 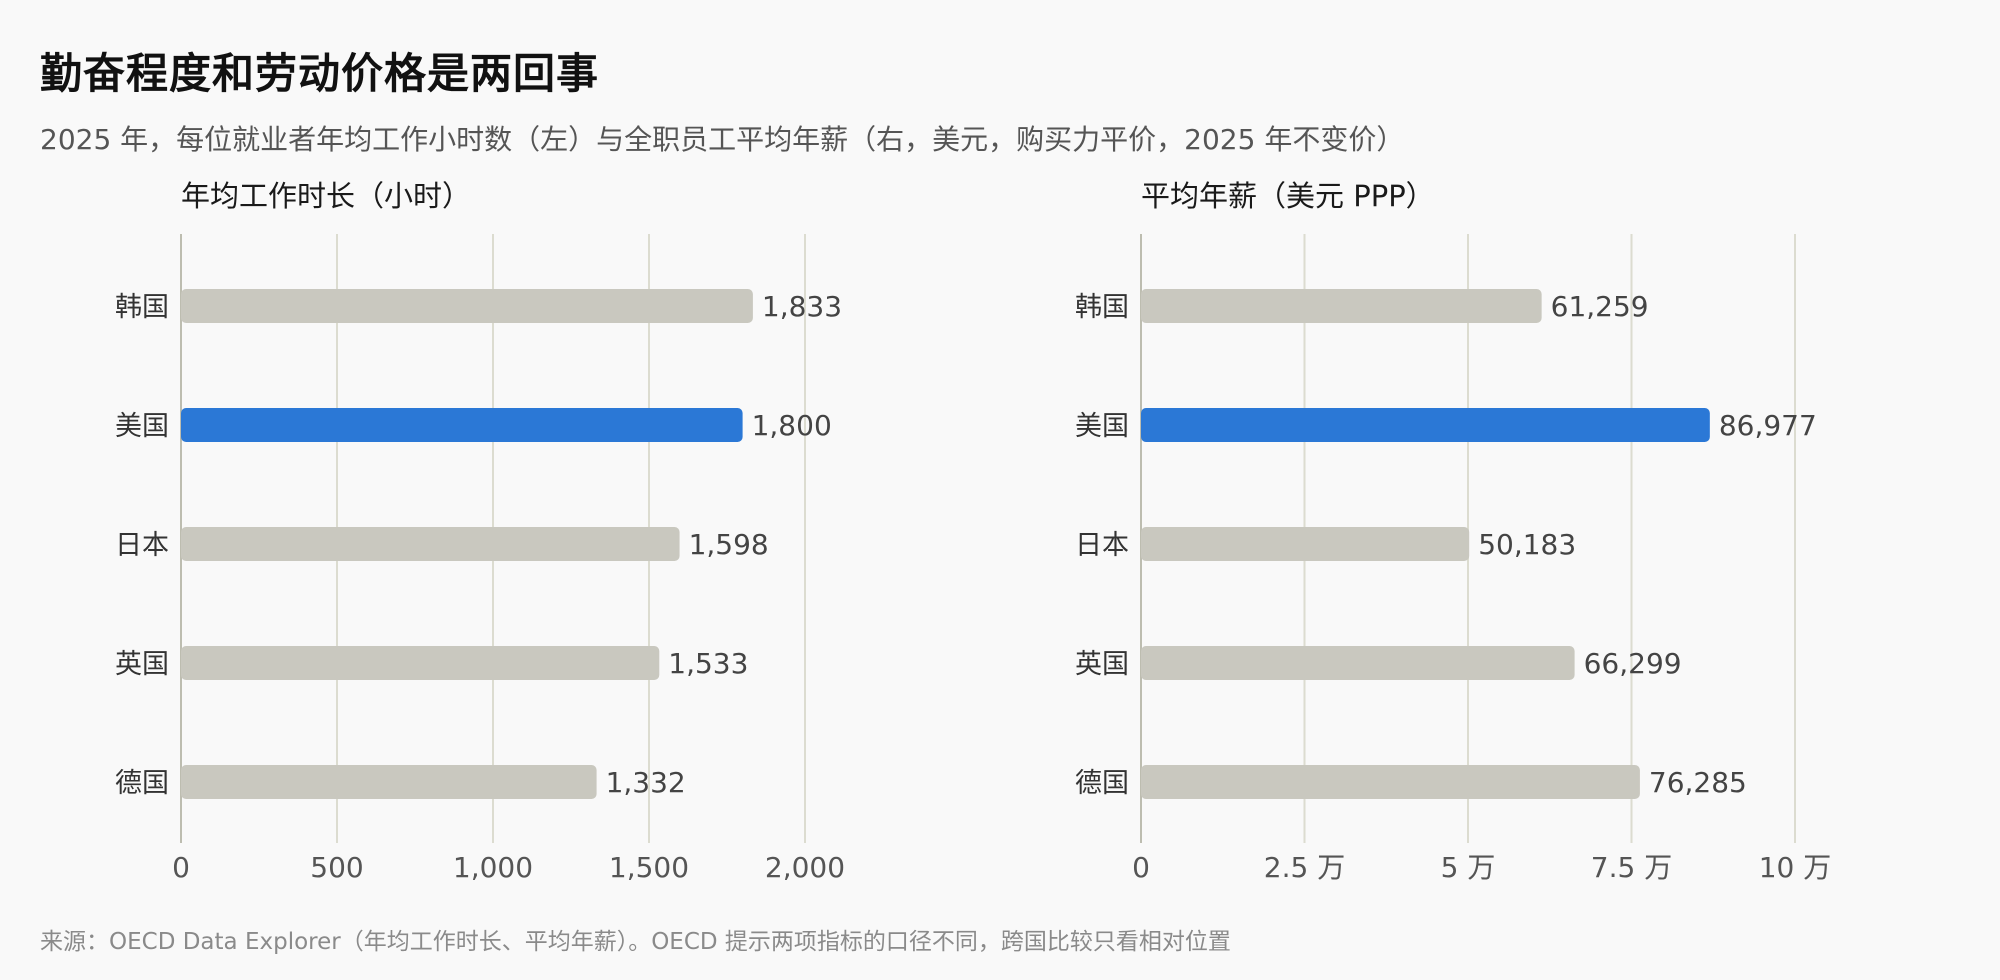 I want to click on panel-title: 平均年薪（美元 PPP）, so click(x=1288, y=196).